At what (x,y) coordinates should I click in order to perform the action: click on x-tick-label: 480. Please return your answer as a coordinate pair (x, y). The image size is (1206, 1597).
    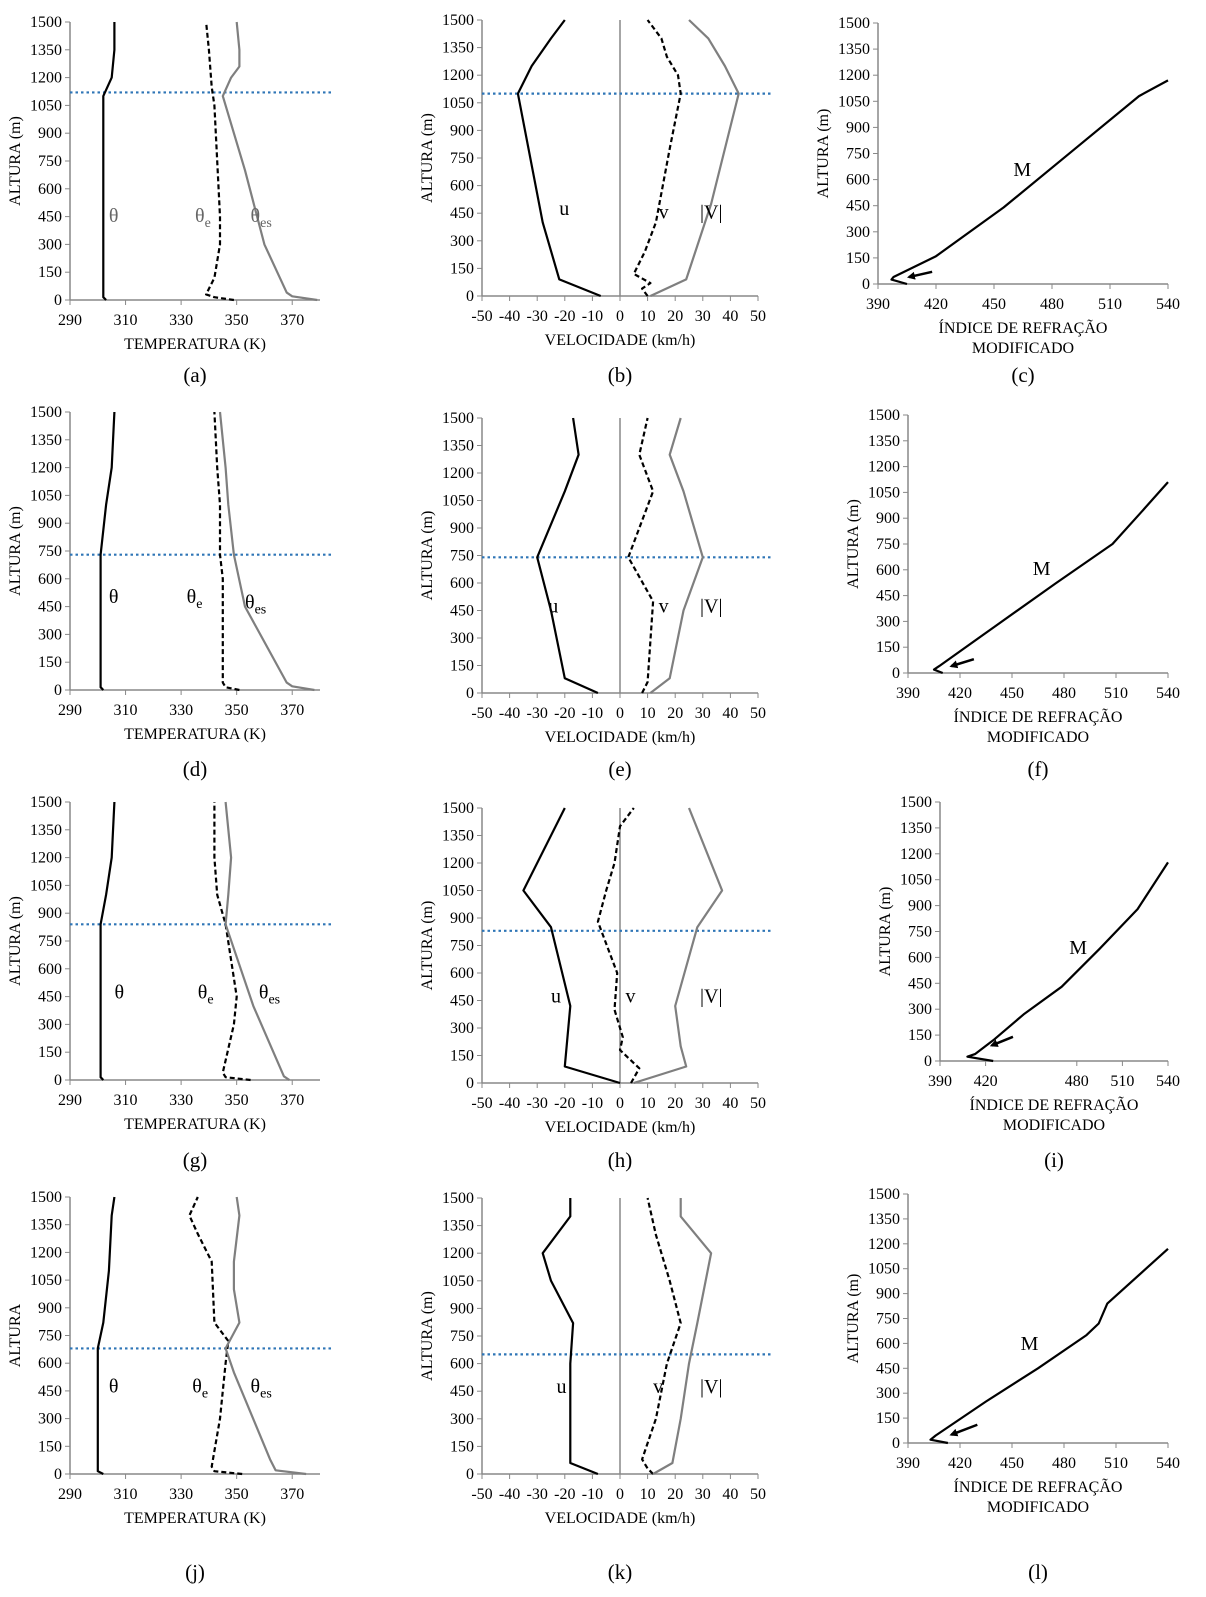
    Looking at the image, I should click on (1064, 693).